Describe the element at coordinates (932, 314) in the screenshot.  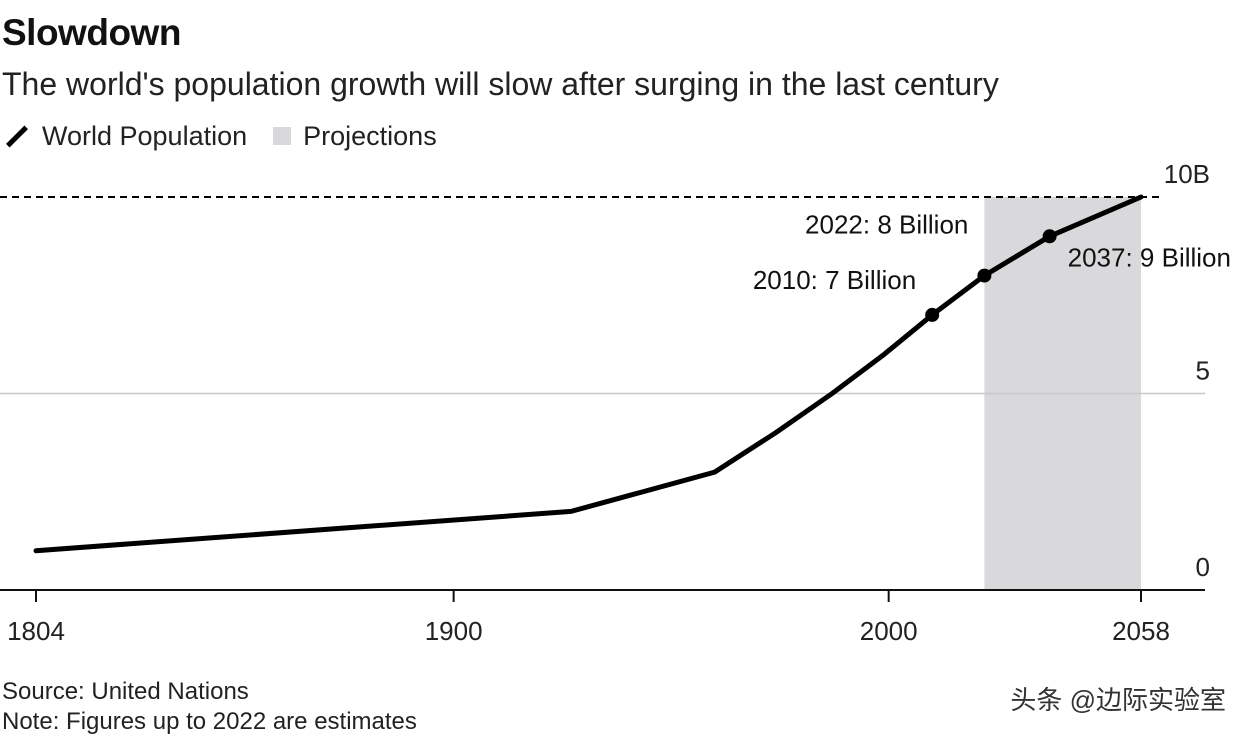
I see `data-point-2010` at that location.